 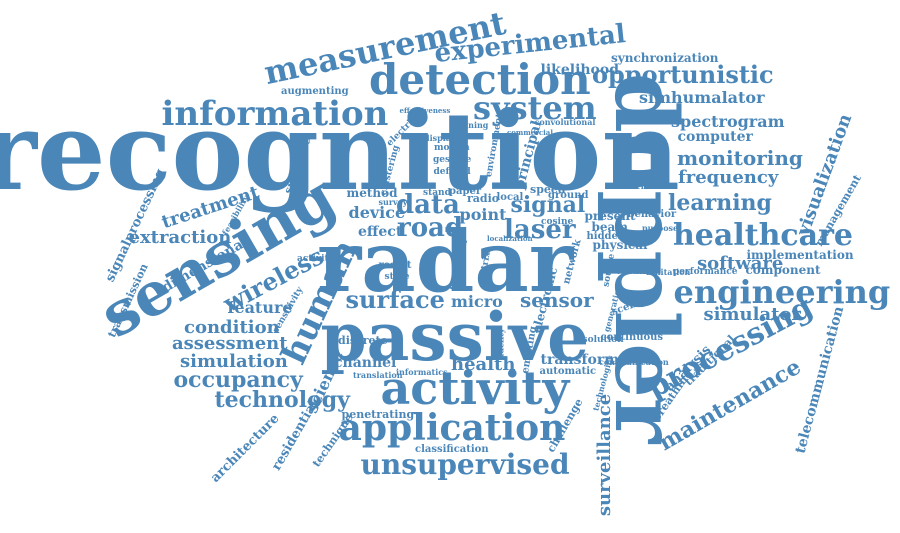 What do you see at coordinates (632, 337) in the screenshot?
I see `cloud-word: continuous` at bounding box center [632, 337].